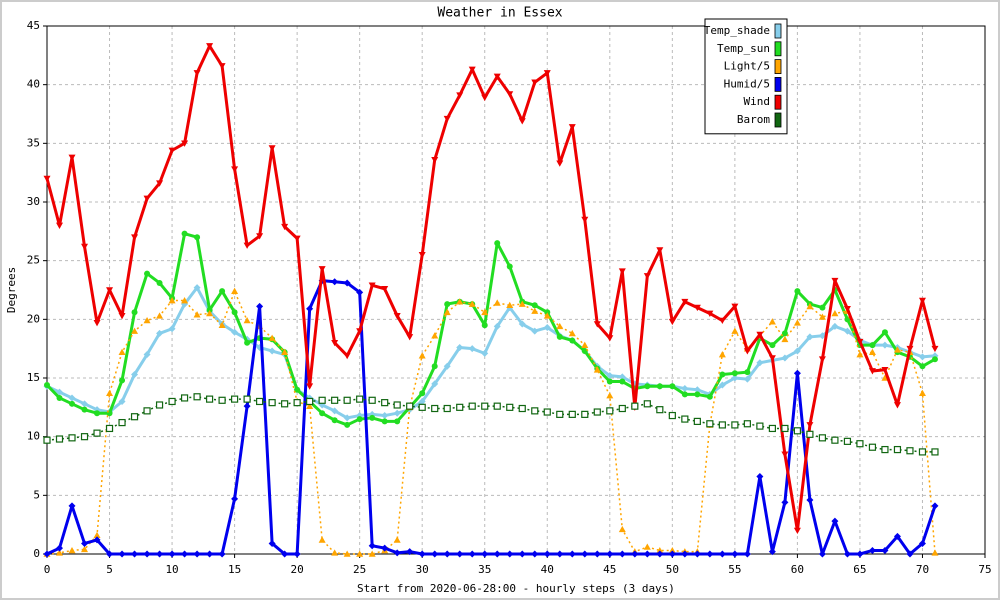 Image resolution: width=1000 pixels, height=600 pixels. Describe the element at coordinates (109, 569) in the screenshot. I see `x-tick-label: 5` at that location.